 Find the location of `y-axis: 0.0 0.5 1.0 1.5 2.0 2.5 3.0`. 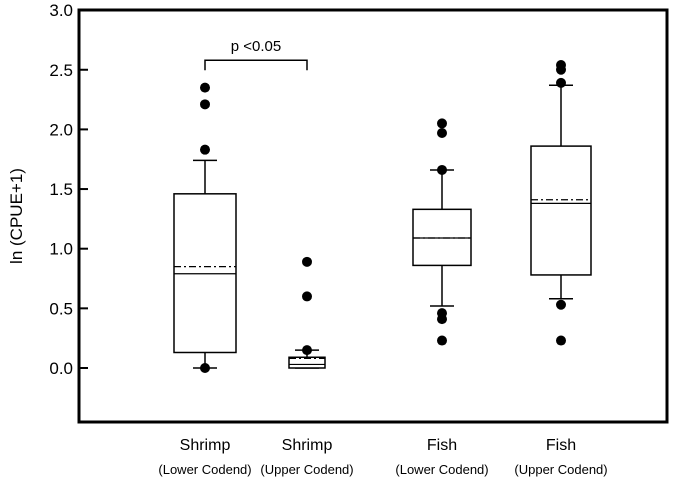

y-axis: 0.0 0.5 1.0 1.5 2.0 2.5 3.0 is located at coordinates (68, 189).